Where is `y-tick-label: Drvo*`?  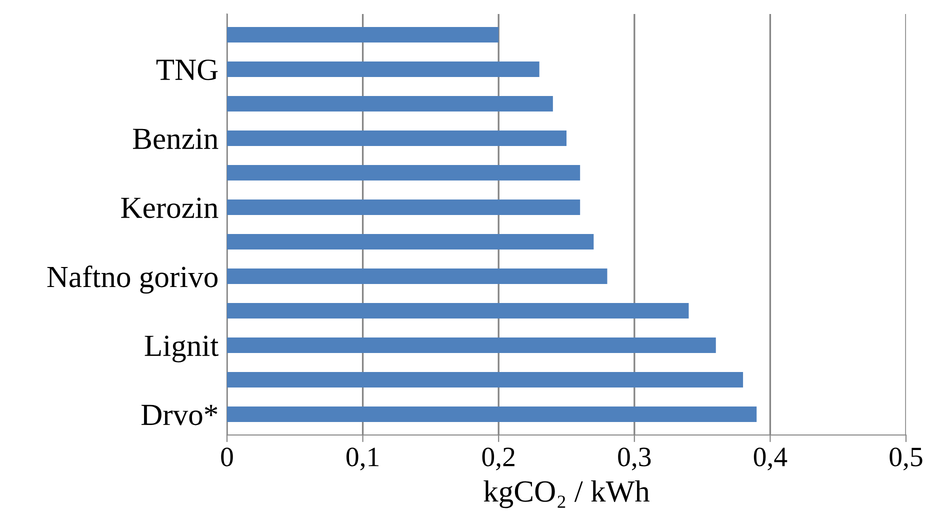 y-tick-label: Drvo* is located at coordinates (179, 415).